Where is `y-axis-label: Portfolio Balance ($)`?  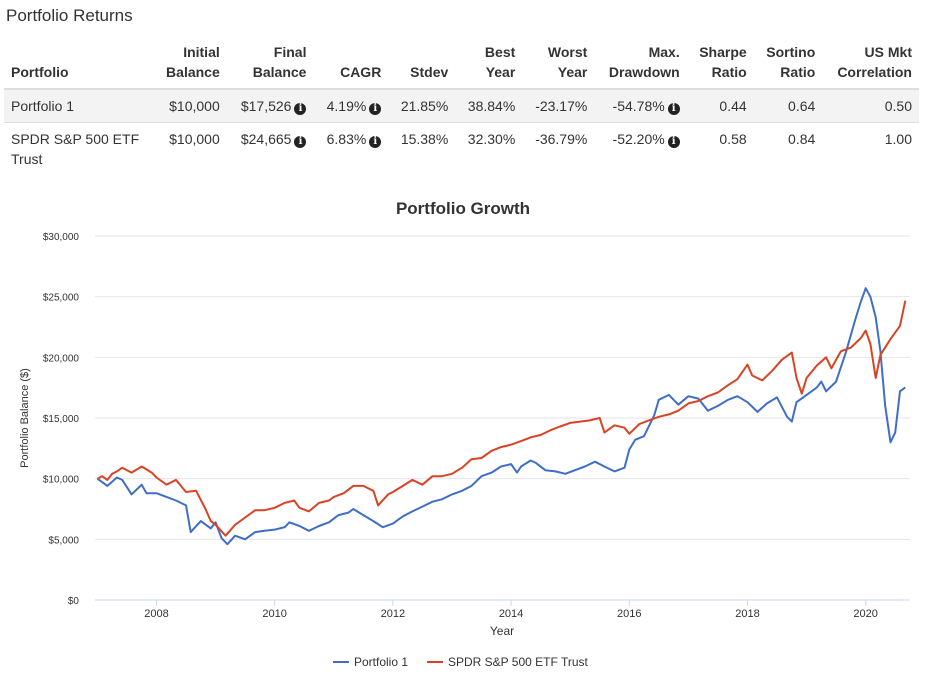 y-axis-label: Portfolio Balance ($) is located at coordinates (25, 418).